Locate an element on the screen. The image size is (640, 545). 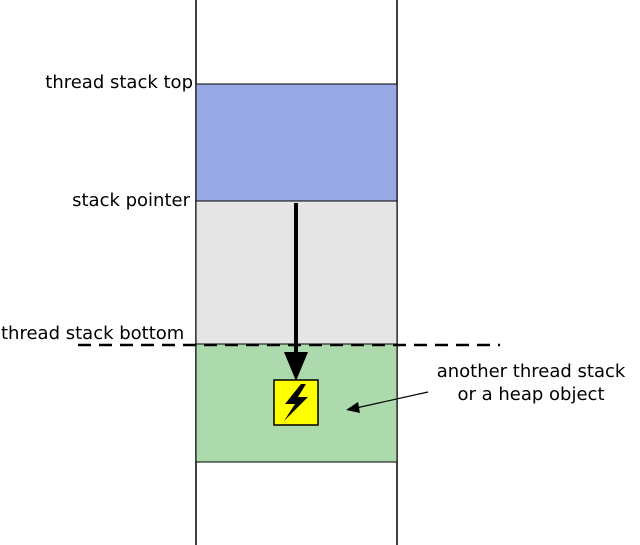
label-stack-pointer: stack pointer is located at coordinates (131, 200).